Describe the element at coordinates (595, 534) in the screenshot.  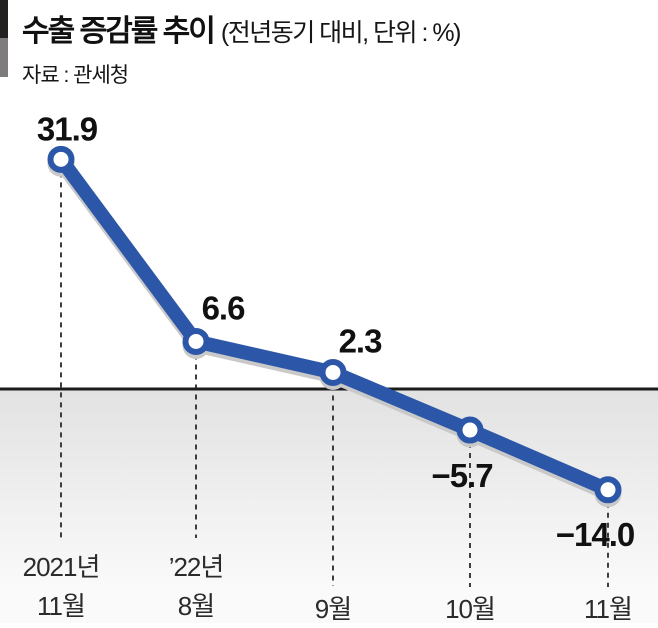
I see `value-label: −14.0` at that location.